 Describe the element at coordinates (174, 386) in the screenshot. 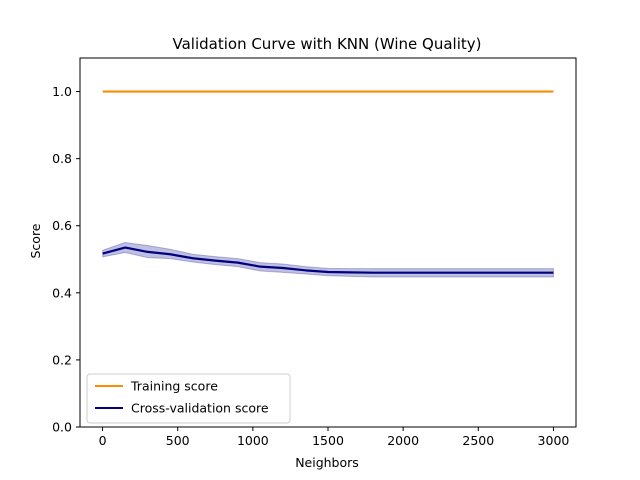

I see `legend-label-training: Training score` at that location.